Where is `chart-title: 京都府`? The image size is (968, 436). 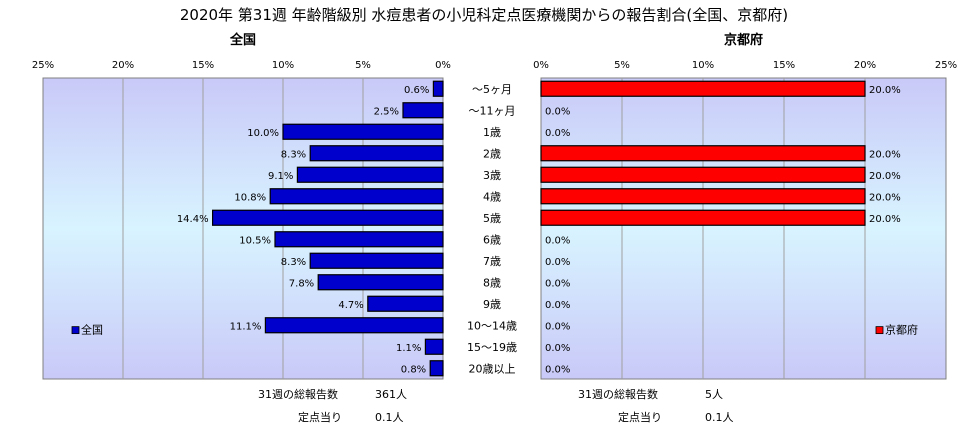 chart-title: 京都府 is located at coordinates (743, 40).